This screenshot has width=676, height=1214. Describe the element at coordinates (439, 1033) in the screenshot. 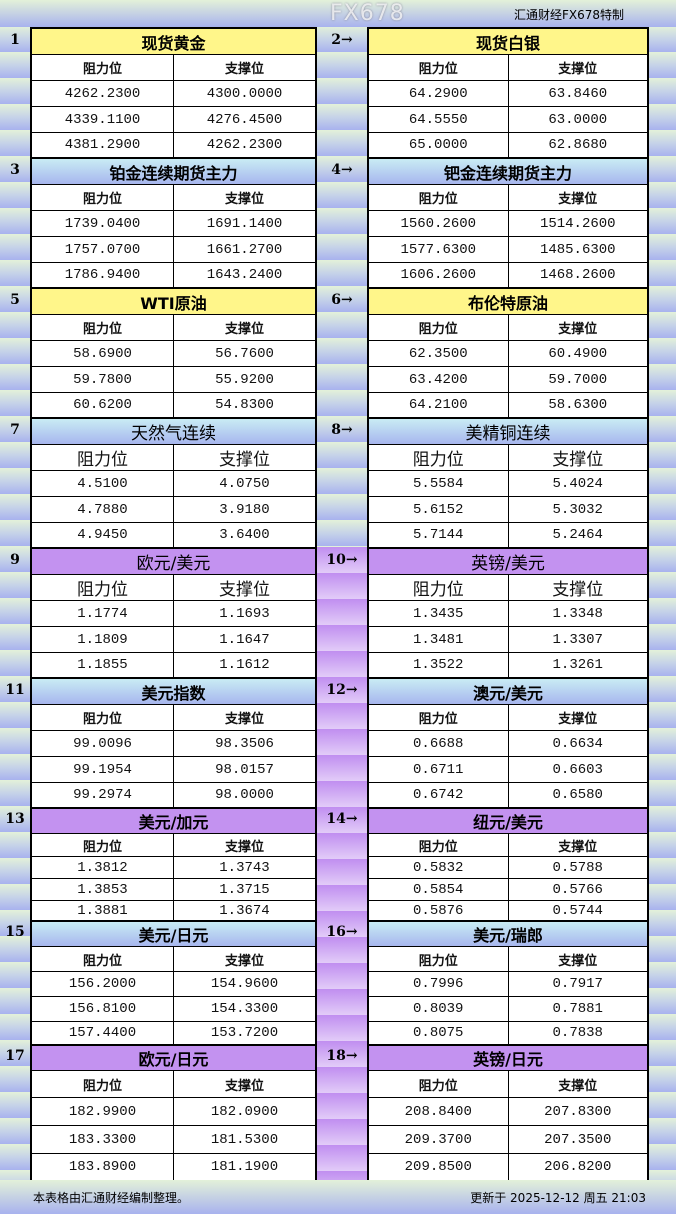

I see `resistance-value: 0.8075` at that location.